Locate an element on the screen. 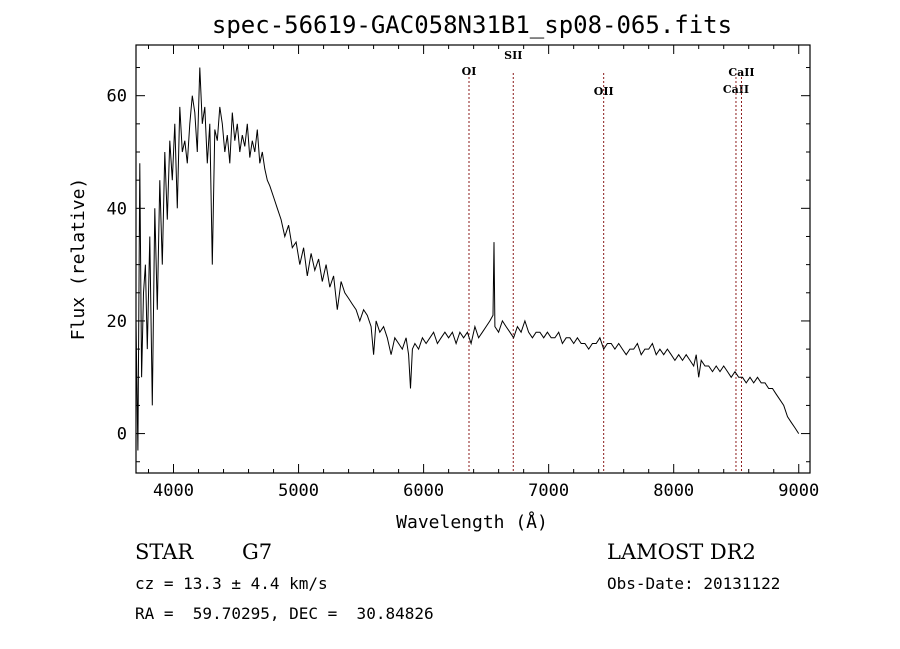 This screenshot has height=649, width=900. y-tick-label: 0 is located at coordinates (122, 435).